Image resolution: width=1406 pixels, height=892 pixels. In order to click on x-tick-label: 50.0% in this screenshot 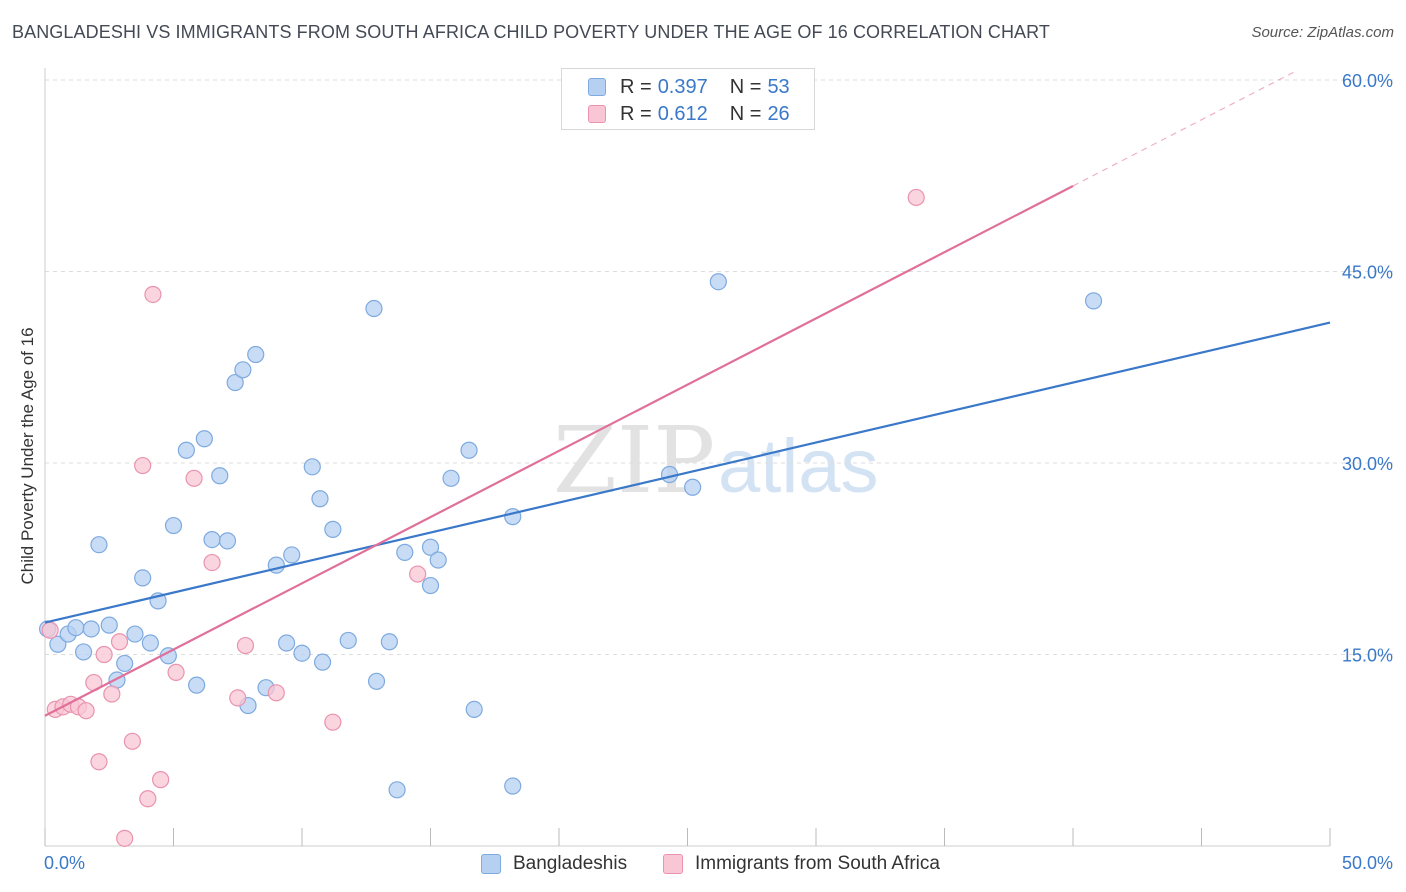, I will do `click(1367, 863)`.